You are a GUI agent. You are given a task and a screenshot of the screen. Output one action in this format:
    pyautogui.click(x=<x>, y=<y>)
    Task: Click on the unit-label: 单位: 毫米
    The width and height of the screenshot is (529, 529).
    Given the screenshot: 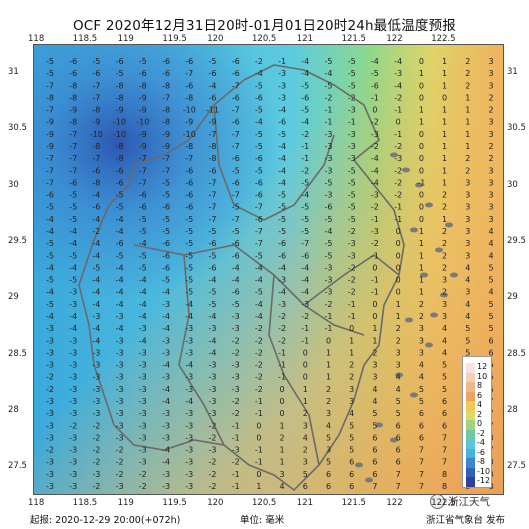 What is the action you would take?
    pyautogui.click(x=262, y=520)
    